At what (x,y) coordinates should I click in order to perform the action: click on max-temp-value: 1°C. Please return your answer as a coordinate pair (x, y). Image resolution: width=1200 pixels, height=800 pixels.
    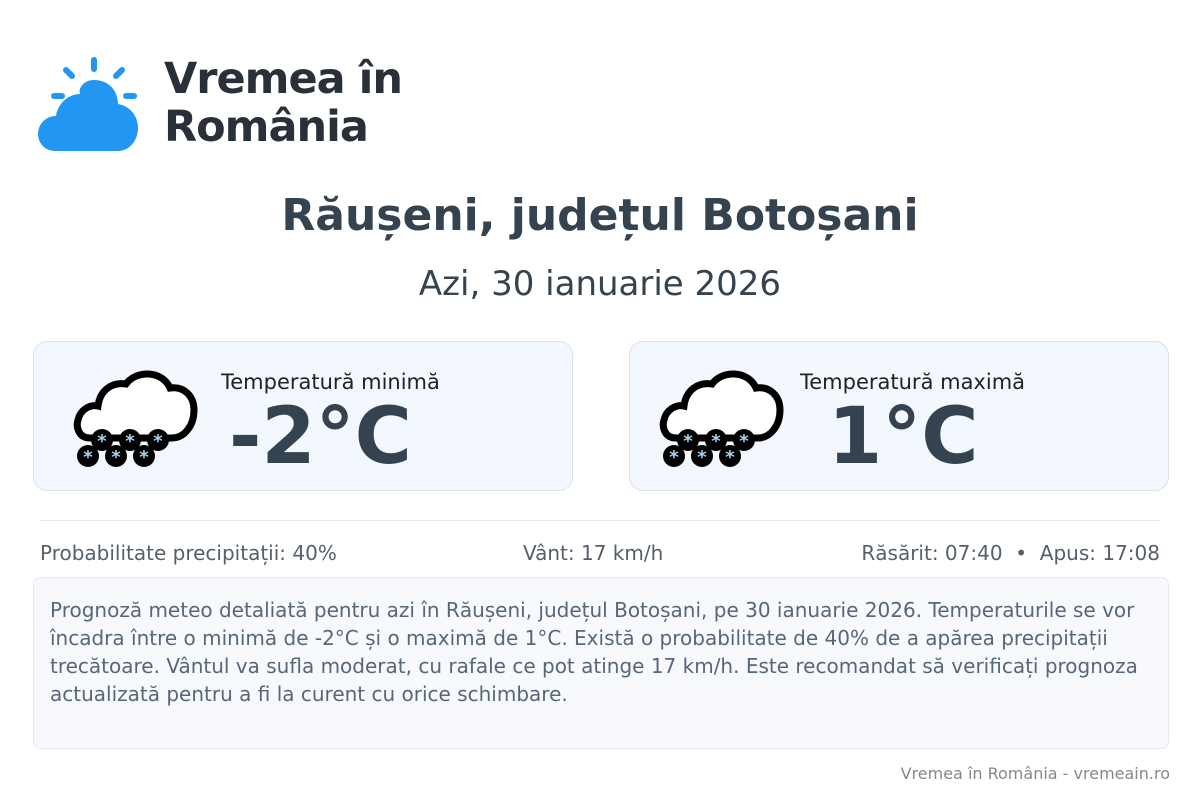
    Looking at the image, I should click on (903, 437).